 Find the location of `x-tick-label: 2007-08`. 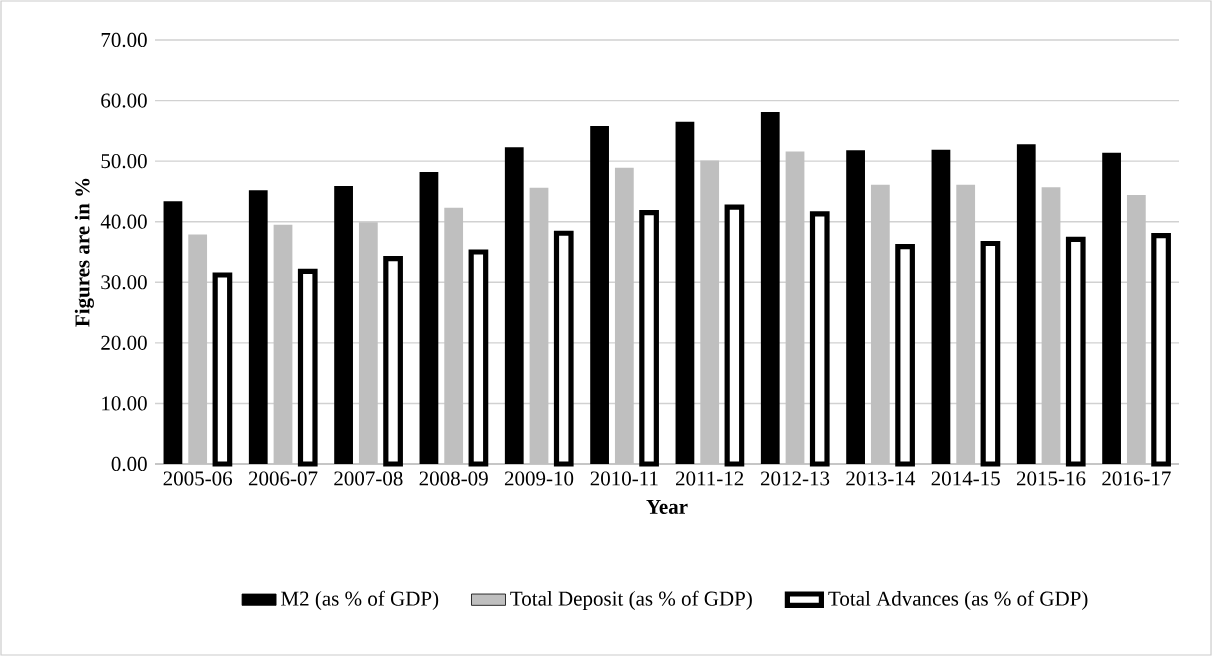

x-tick-label: 2007-08 is located at coordinates (368, 478).